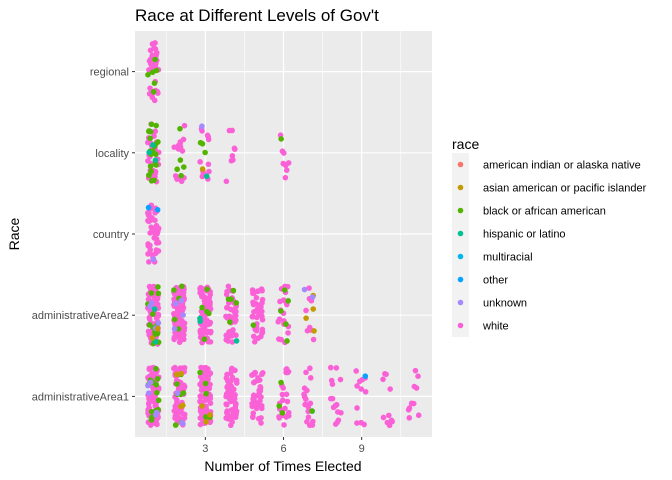 The height and width of the screenshot is (480, 672). I want to click on y-tick-label: locality, so click(112, 154).